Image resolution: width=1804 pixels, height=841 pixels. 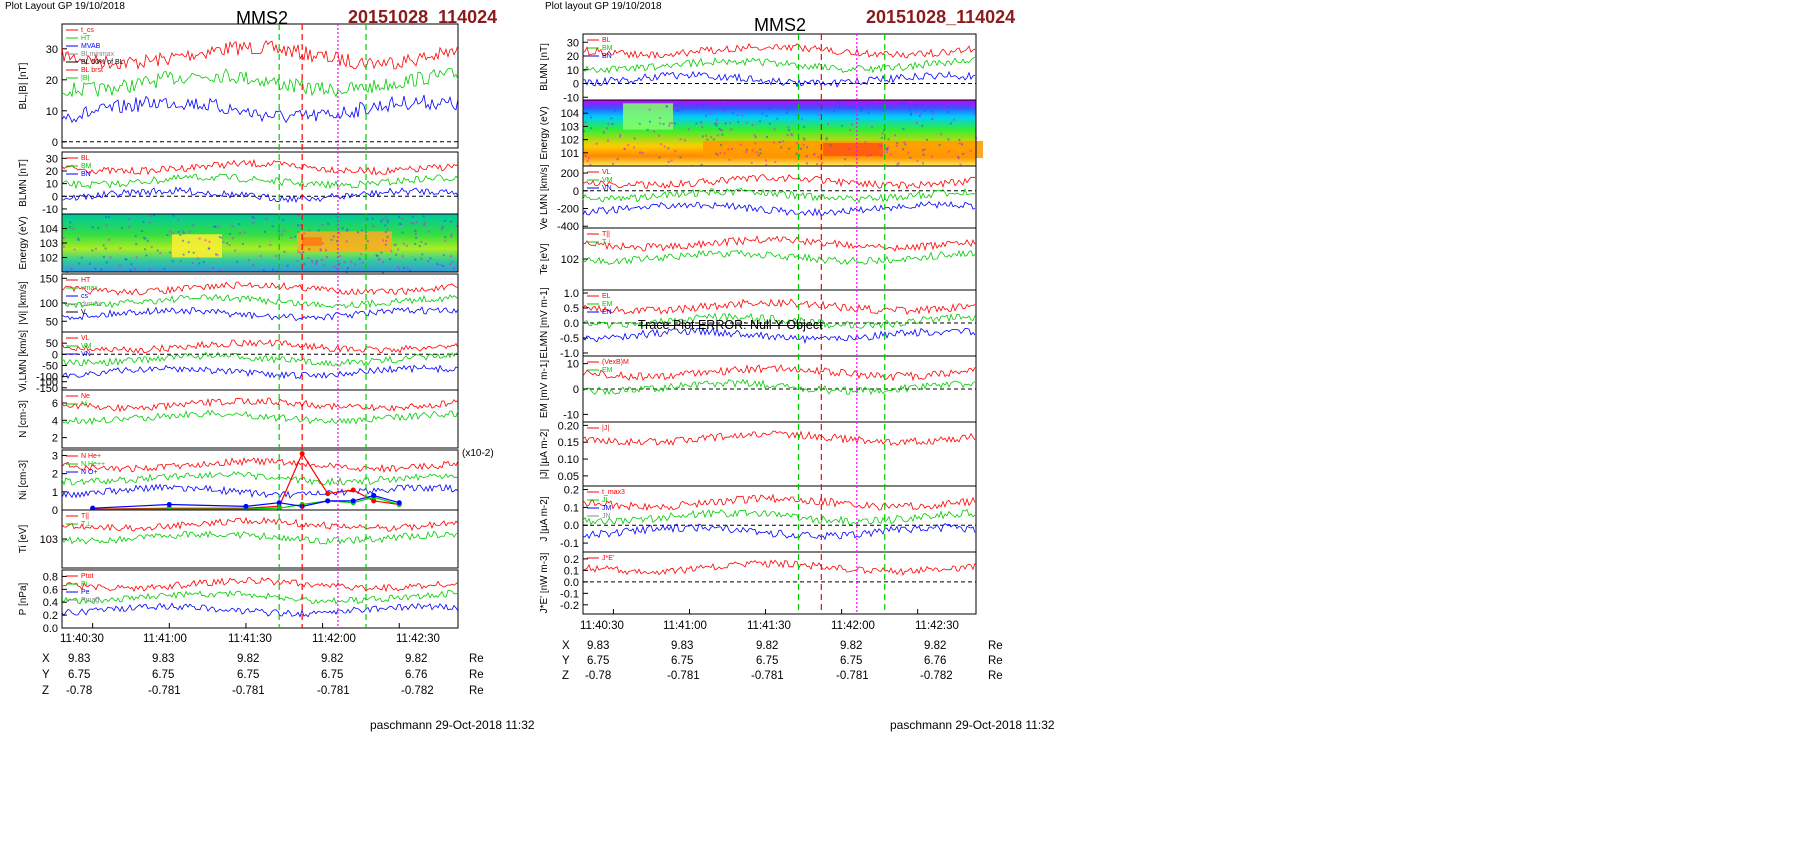 What do you see at coordinates (23, 480) in the screenshot?
I see `y-axis-label: Ni [cm-3]` at bounding box center [23, 480].